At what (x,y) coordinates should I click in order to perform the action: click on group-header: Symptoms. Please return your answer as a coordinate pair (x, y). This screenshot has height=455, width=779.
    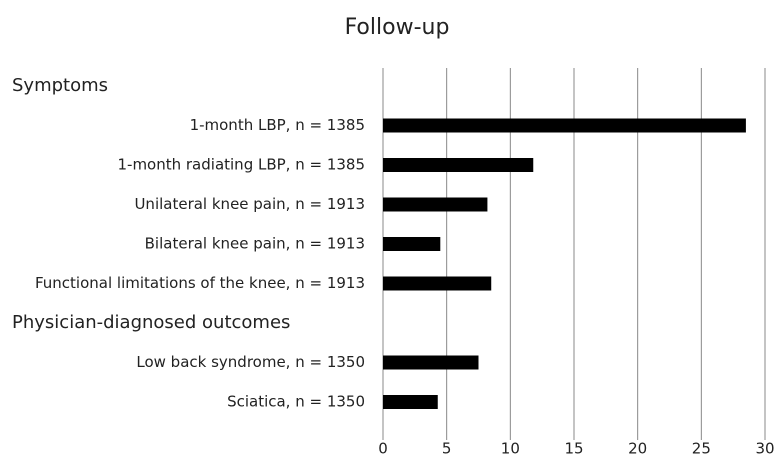
    Looking at the image, I should click on (60, 85).